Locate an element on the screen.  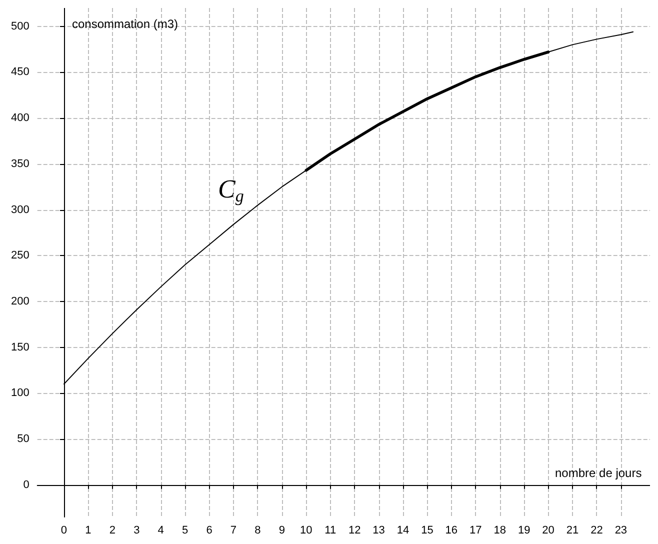
x-tick-label: 2 is located at coordinates (112, 530).